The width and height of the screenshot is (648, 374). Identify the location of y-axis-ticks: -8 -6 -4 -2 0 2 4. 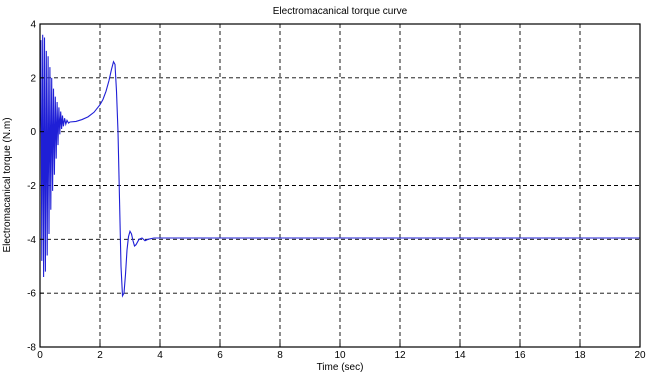
(35, 187).